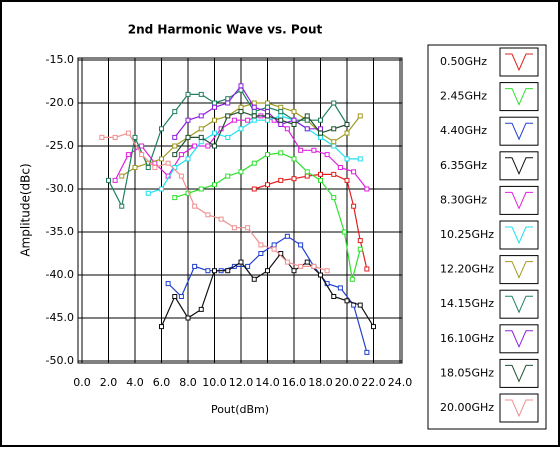  I want to click on legend-label: 12.20GHz, so click(467, 269).